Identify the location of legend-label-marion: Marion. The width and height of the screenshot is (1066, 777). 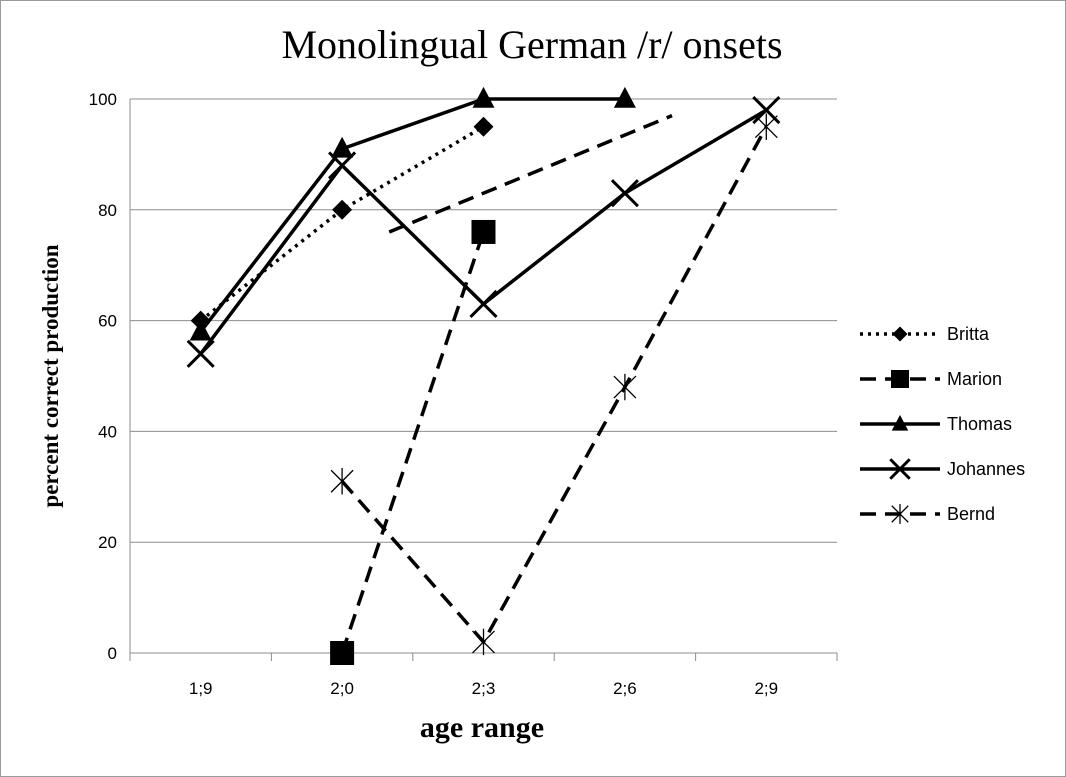
(974, 379).